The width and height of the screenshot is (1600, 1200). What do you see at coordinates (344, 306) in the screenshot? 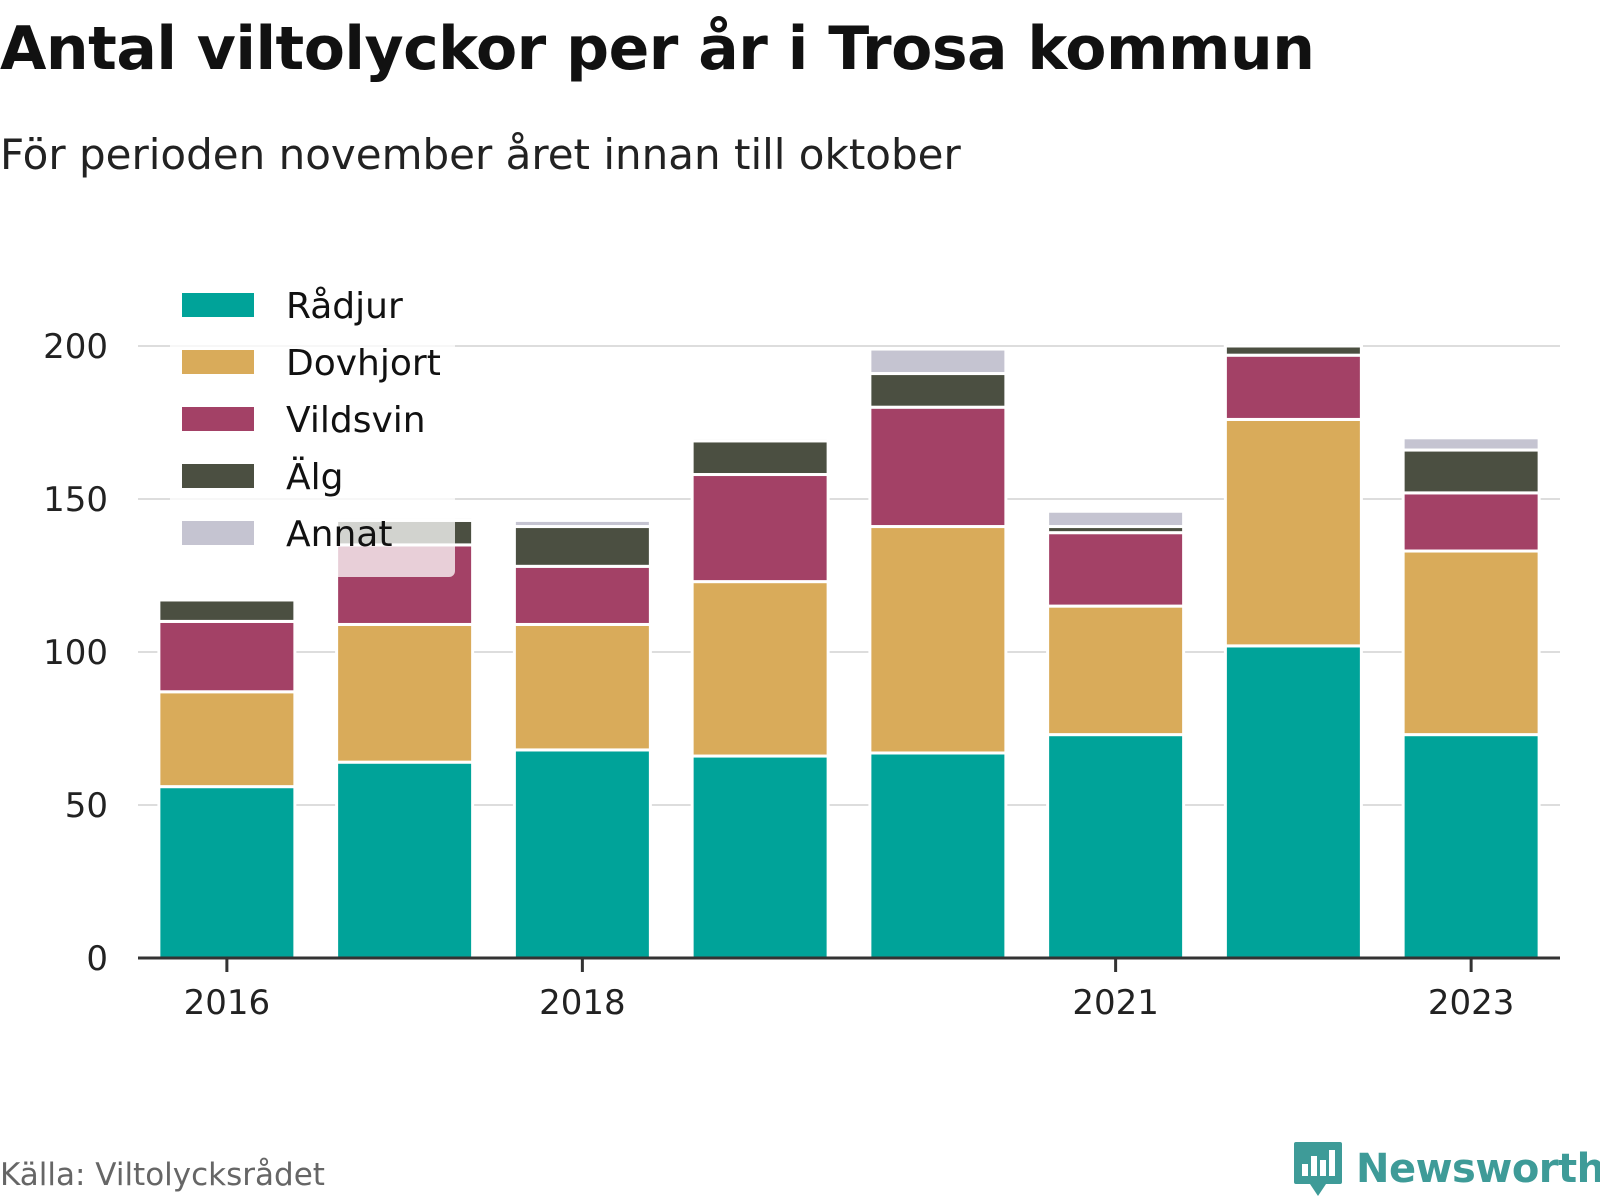
I see `legend-label-rådjur: Rådjur` at bounding box center [344, 306].